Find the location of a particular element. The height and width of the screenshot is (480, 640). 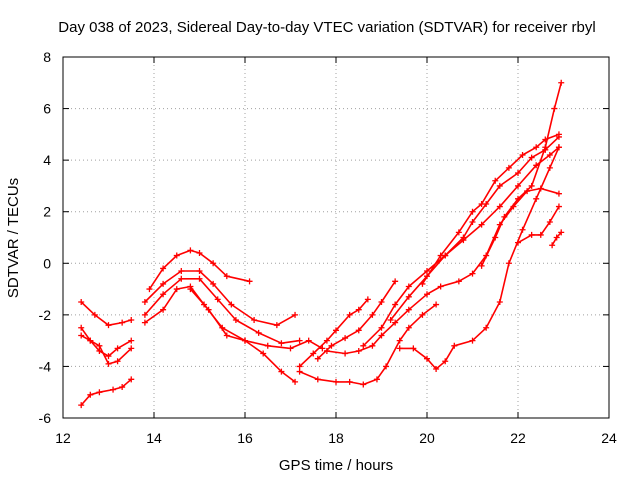

y-tick-label: 2 is located at coordinates (47, 212).